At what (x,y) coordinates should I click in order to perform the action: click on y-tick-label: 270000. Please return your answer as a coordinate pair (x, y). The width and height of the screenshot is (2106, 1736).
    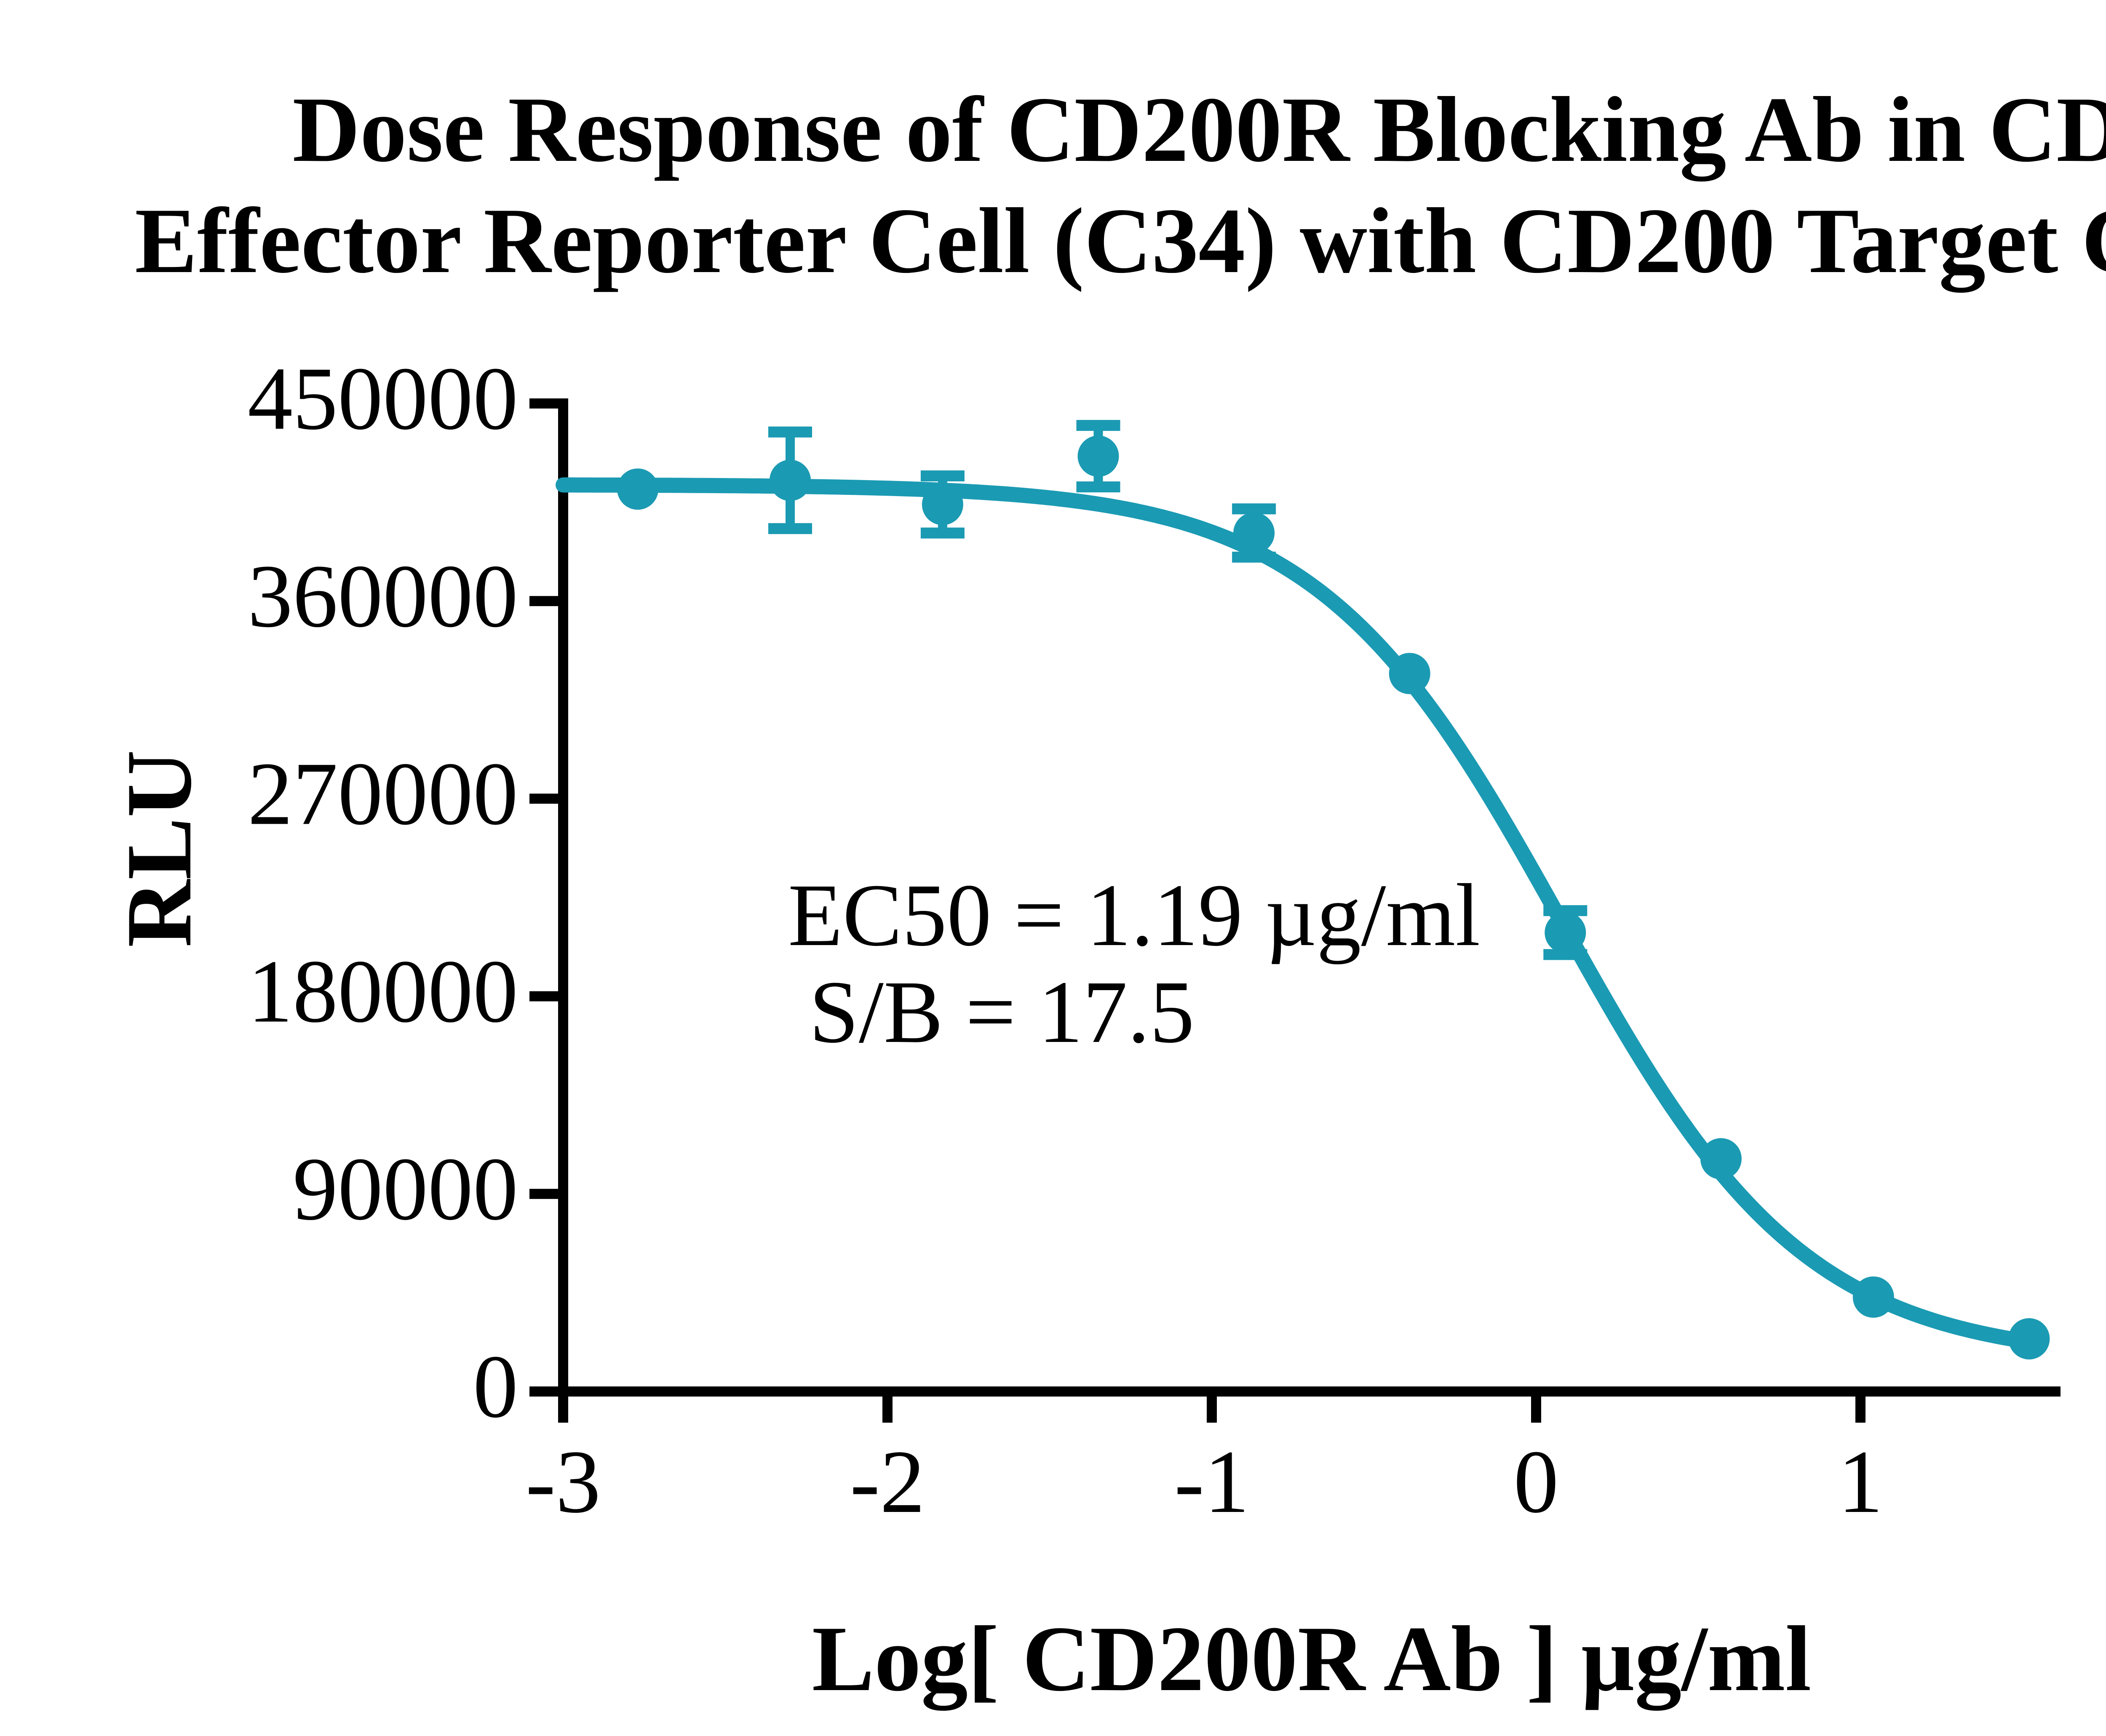
    Looking at the image, I should click on (383, 794).